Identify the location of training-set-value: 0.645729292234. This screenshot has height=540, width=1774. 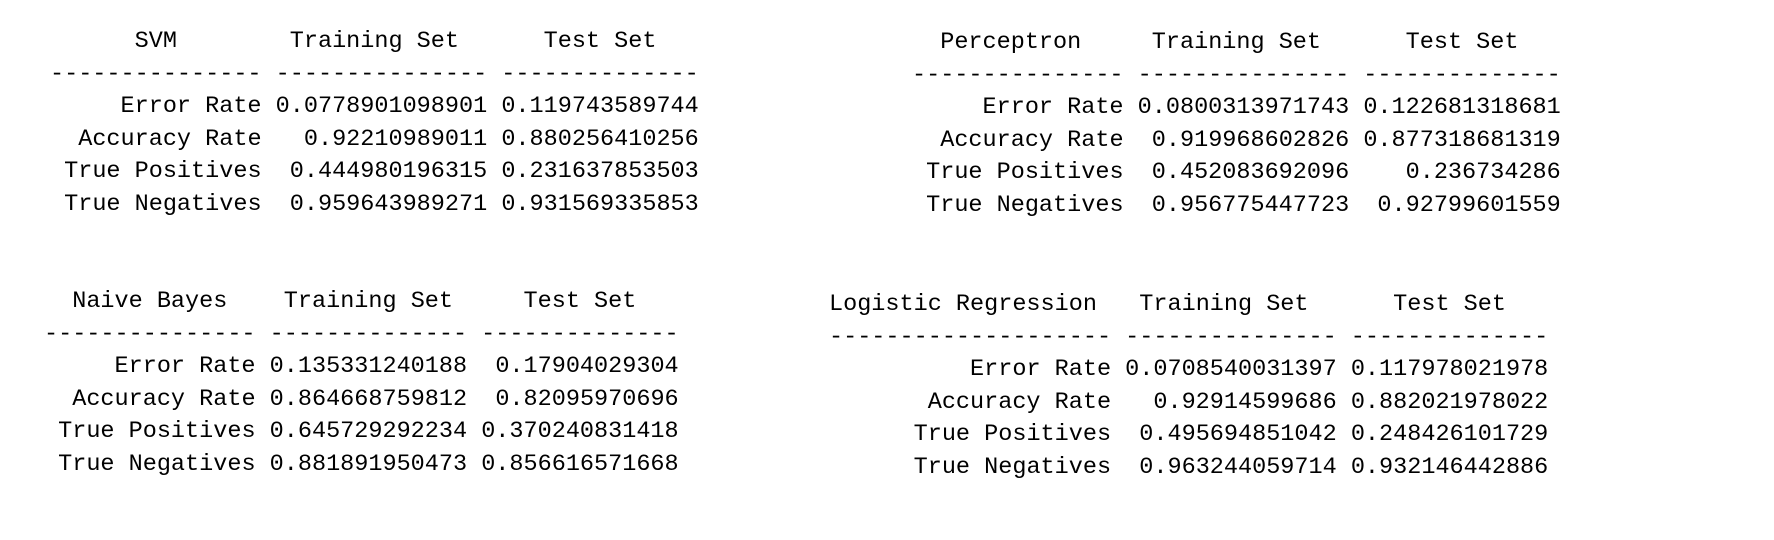
(368, 431).